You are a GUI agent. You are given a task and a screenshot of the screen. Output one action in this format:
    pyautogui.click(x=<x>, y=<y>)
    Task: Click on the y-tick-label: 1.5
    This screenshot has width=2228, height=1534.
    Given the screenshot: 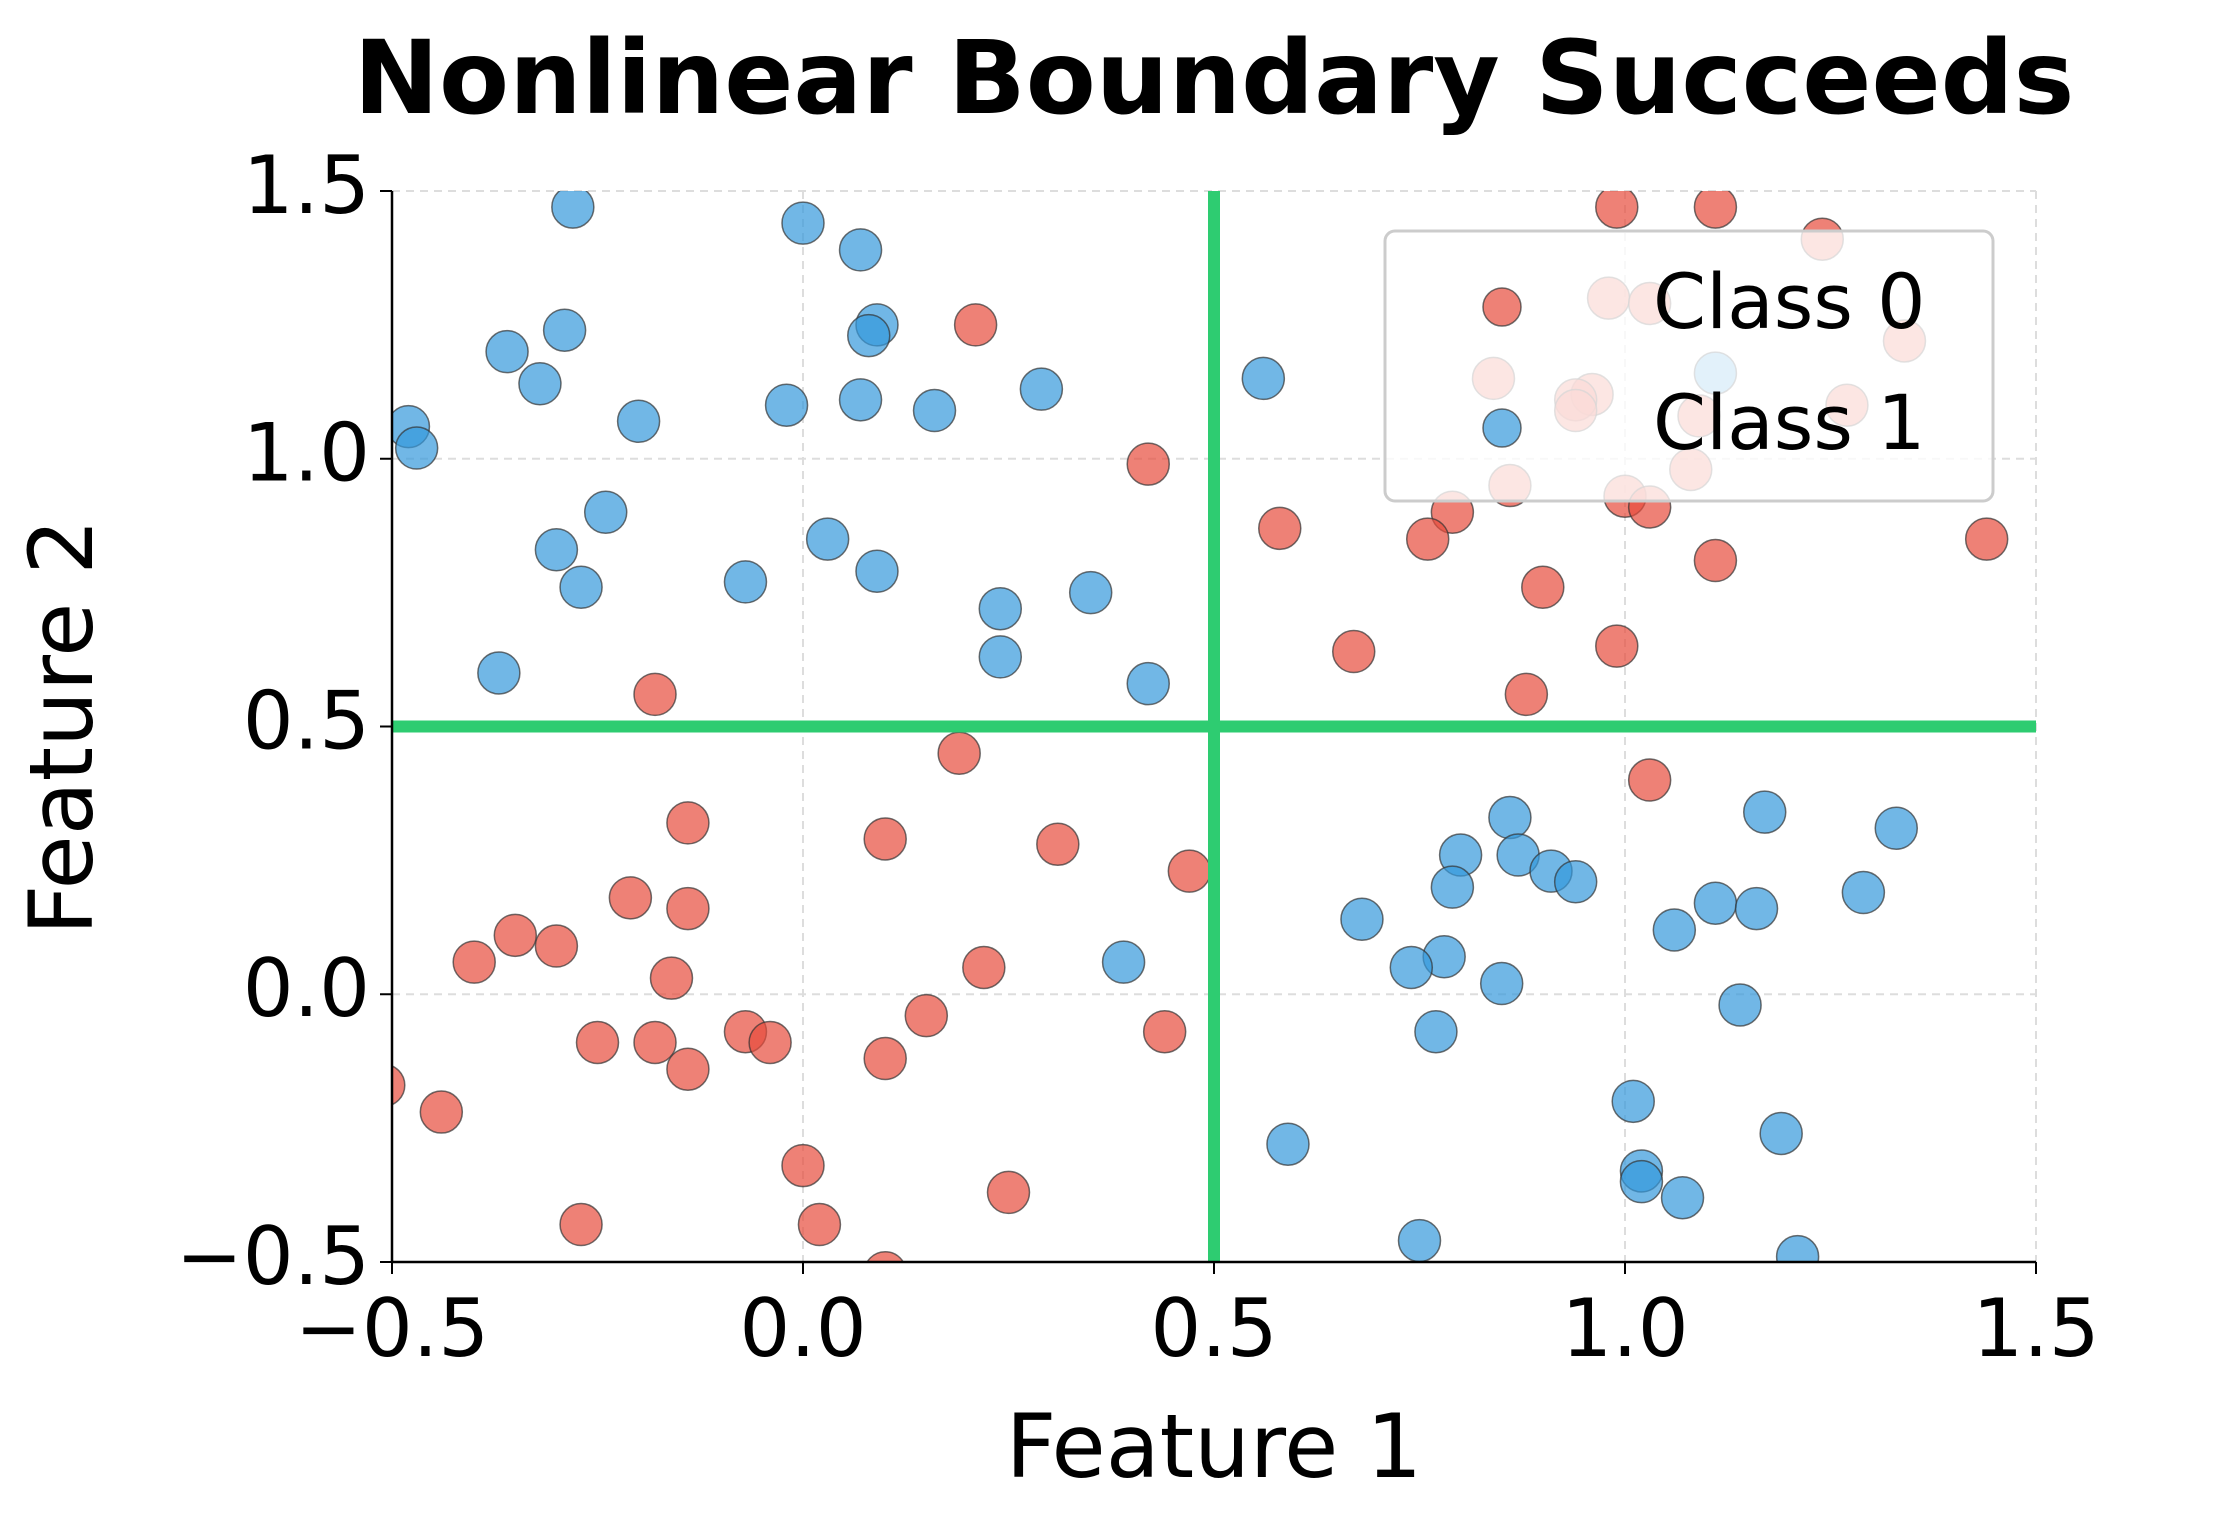 What is the action you would take?
    pyautogui.click(x=306, y=185)
    